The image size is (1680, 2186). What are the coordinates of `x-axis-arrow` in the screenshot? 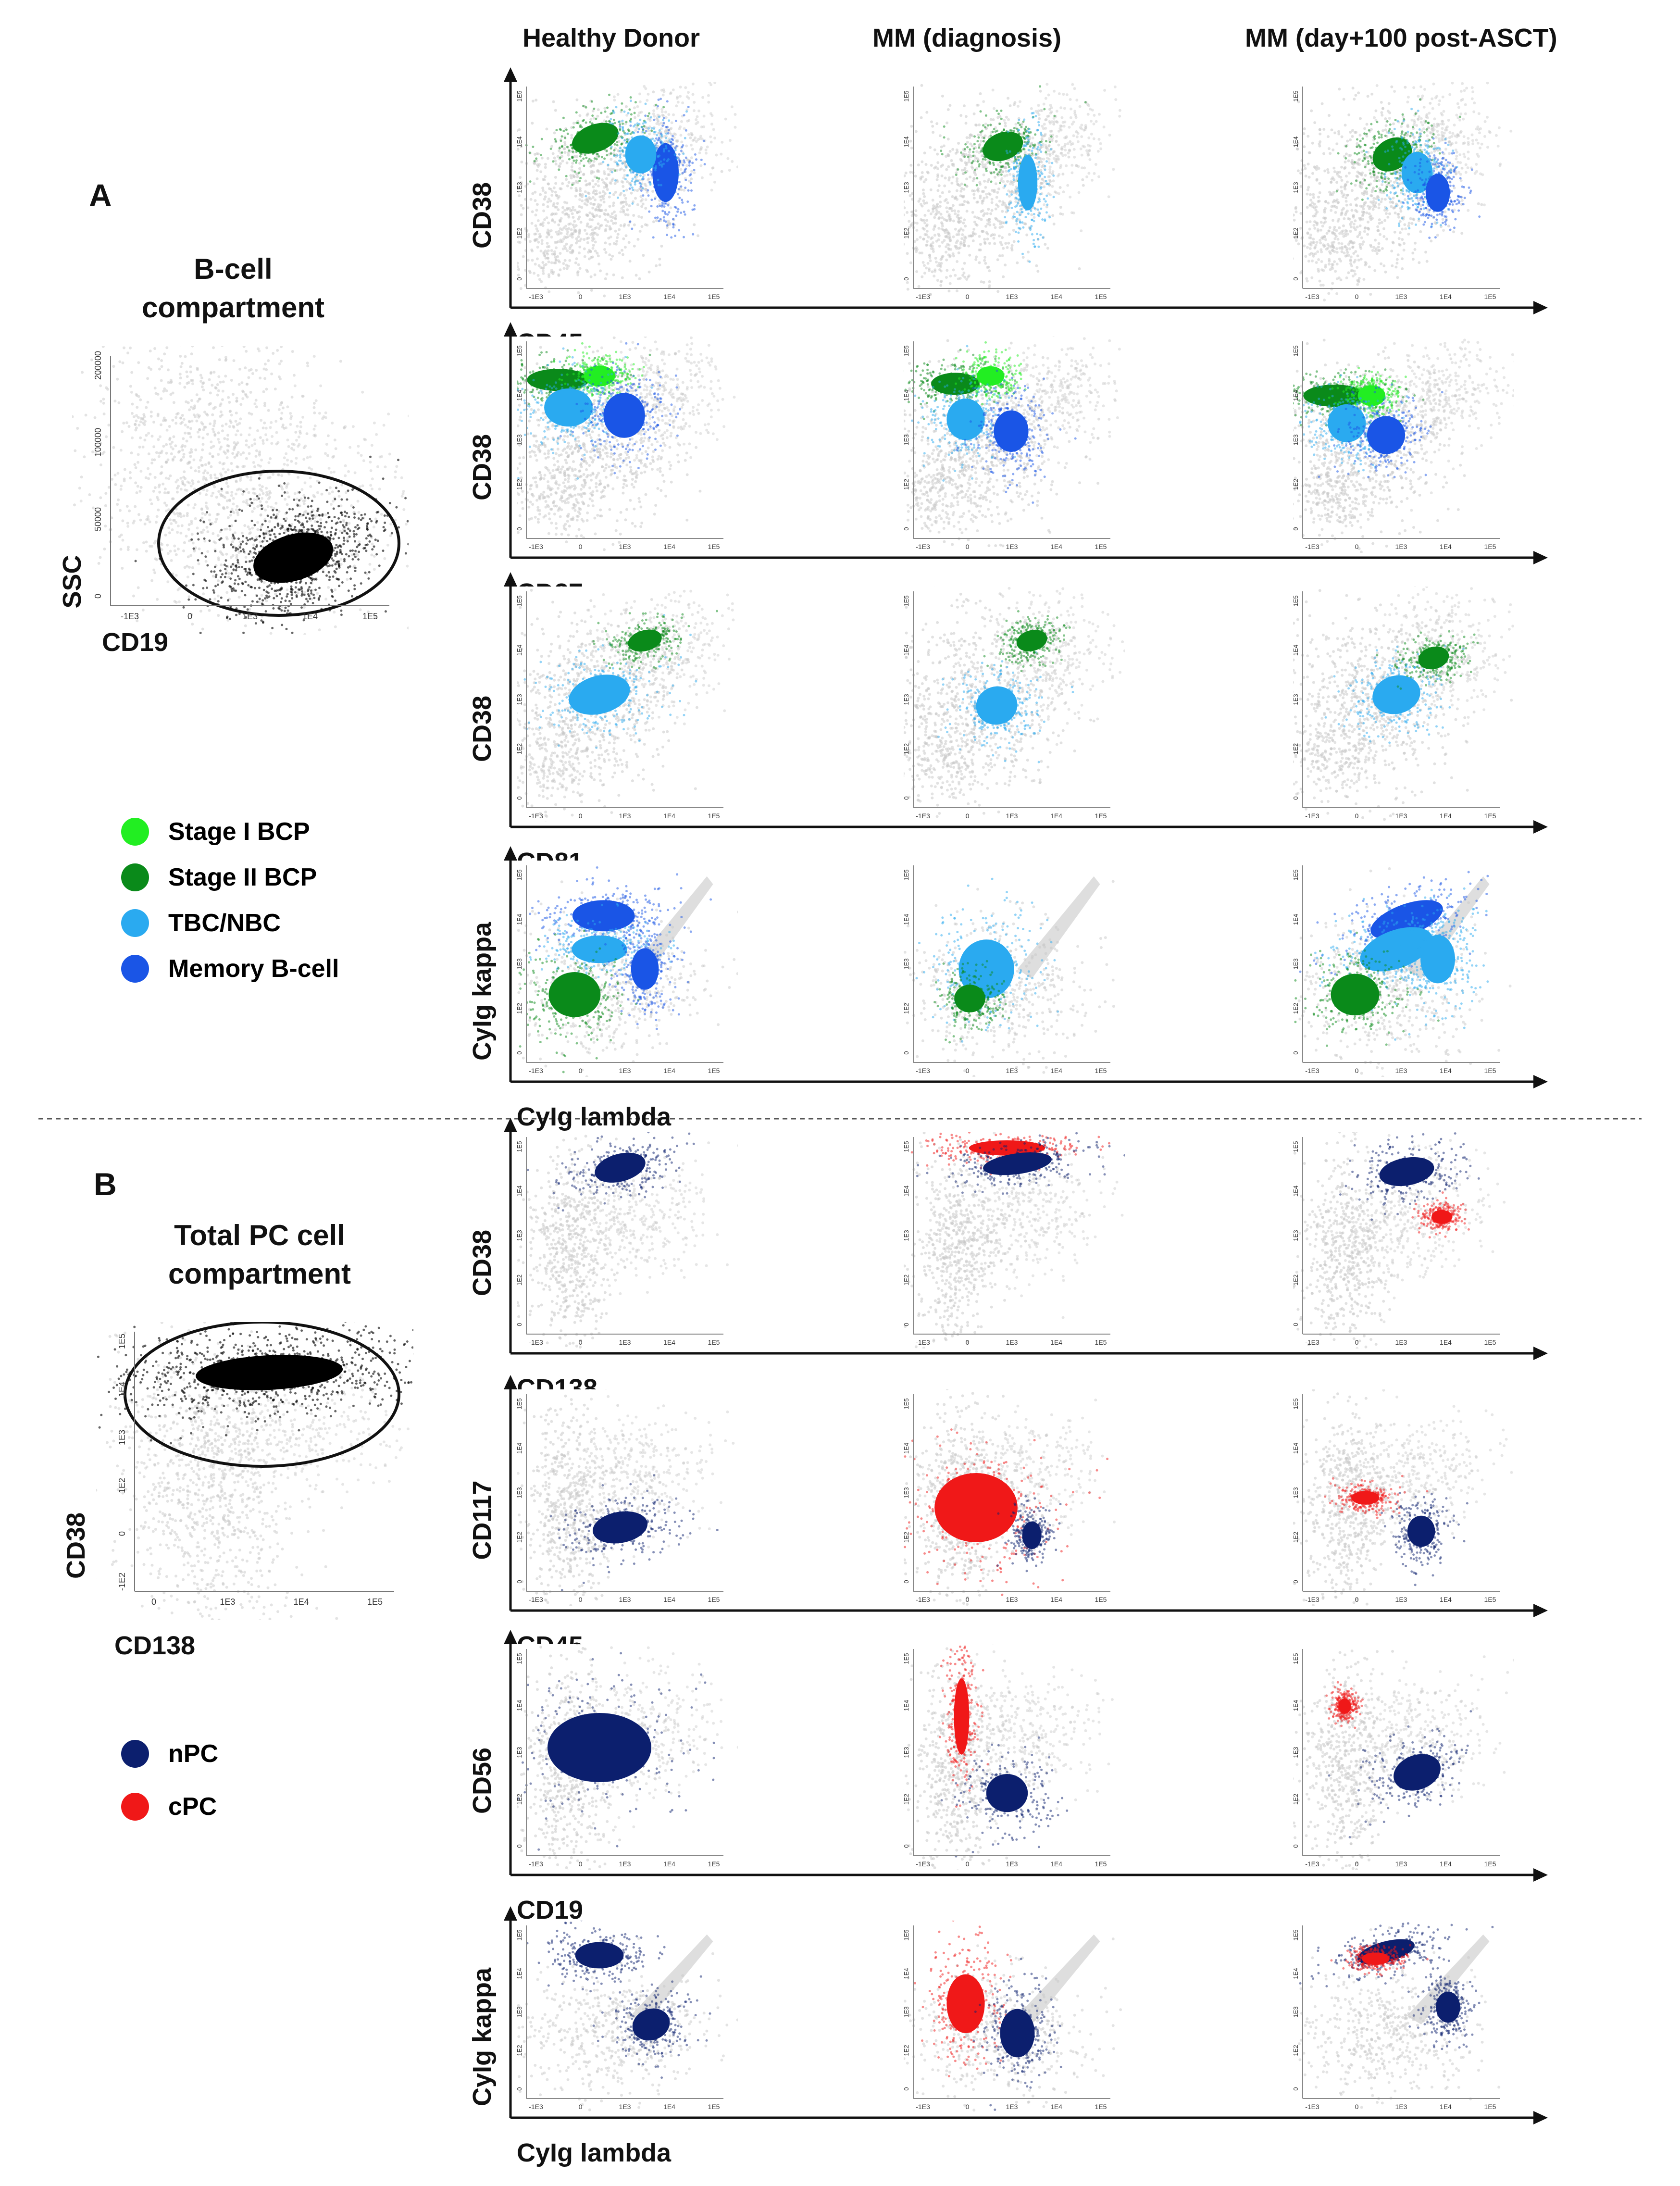 It's located at (1540, 827).